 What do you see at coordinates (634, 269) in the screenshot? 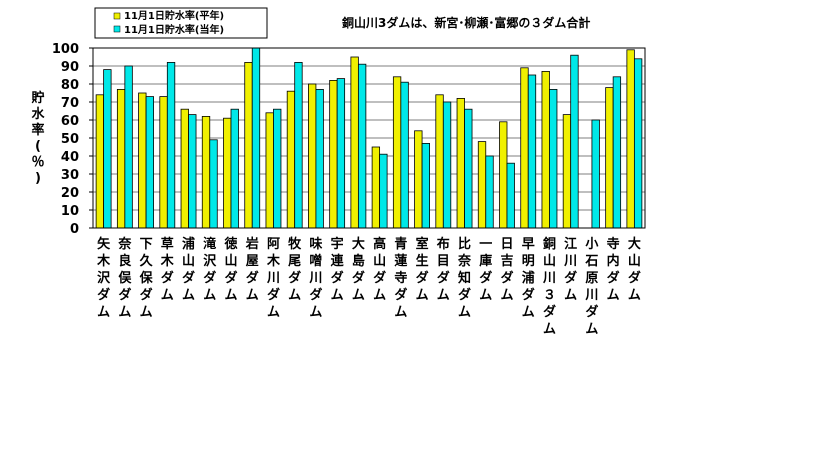
I see `x-tick-label: 大山ダム` at bounding box center [634, 269].